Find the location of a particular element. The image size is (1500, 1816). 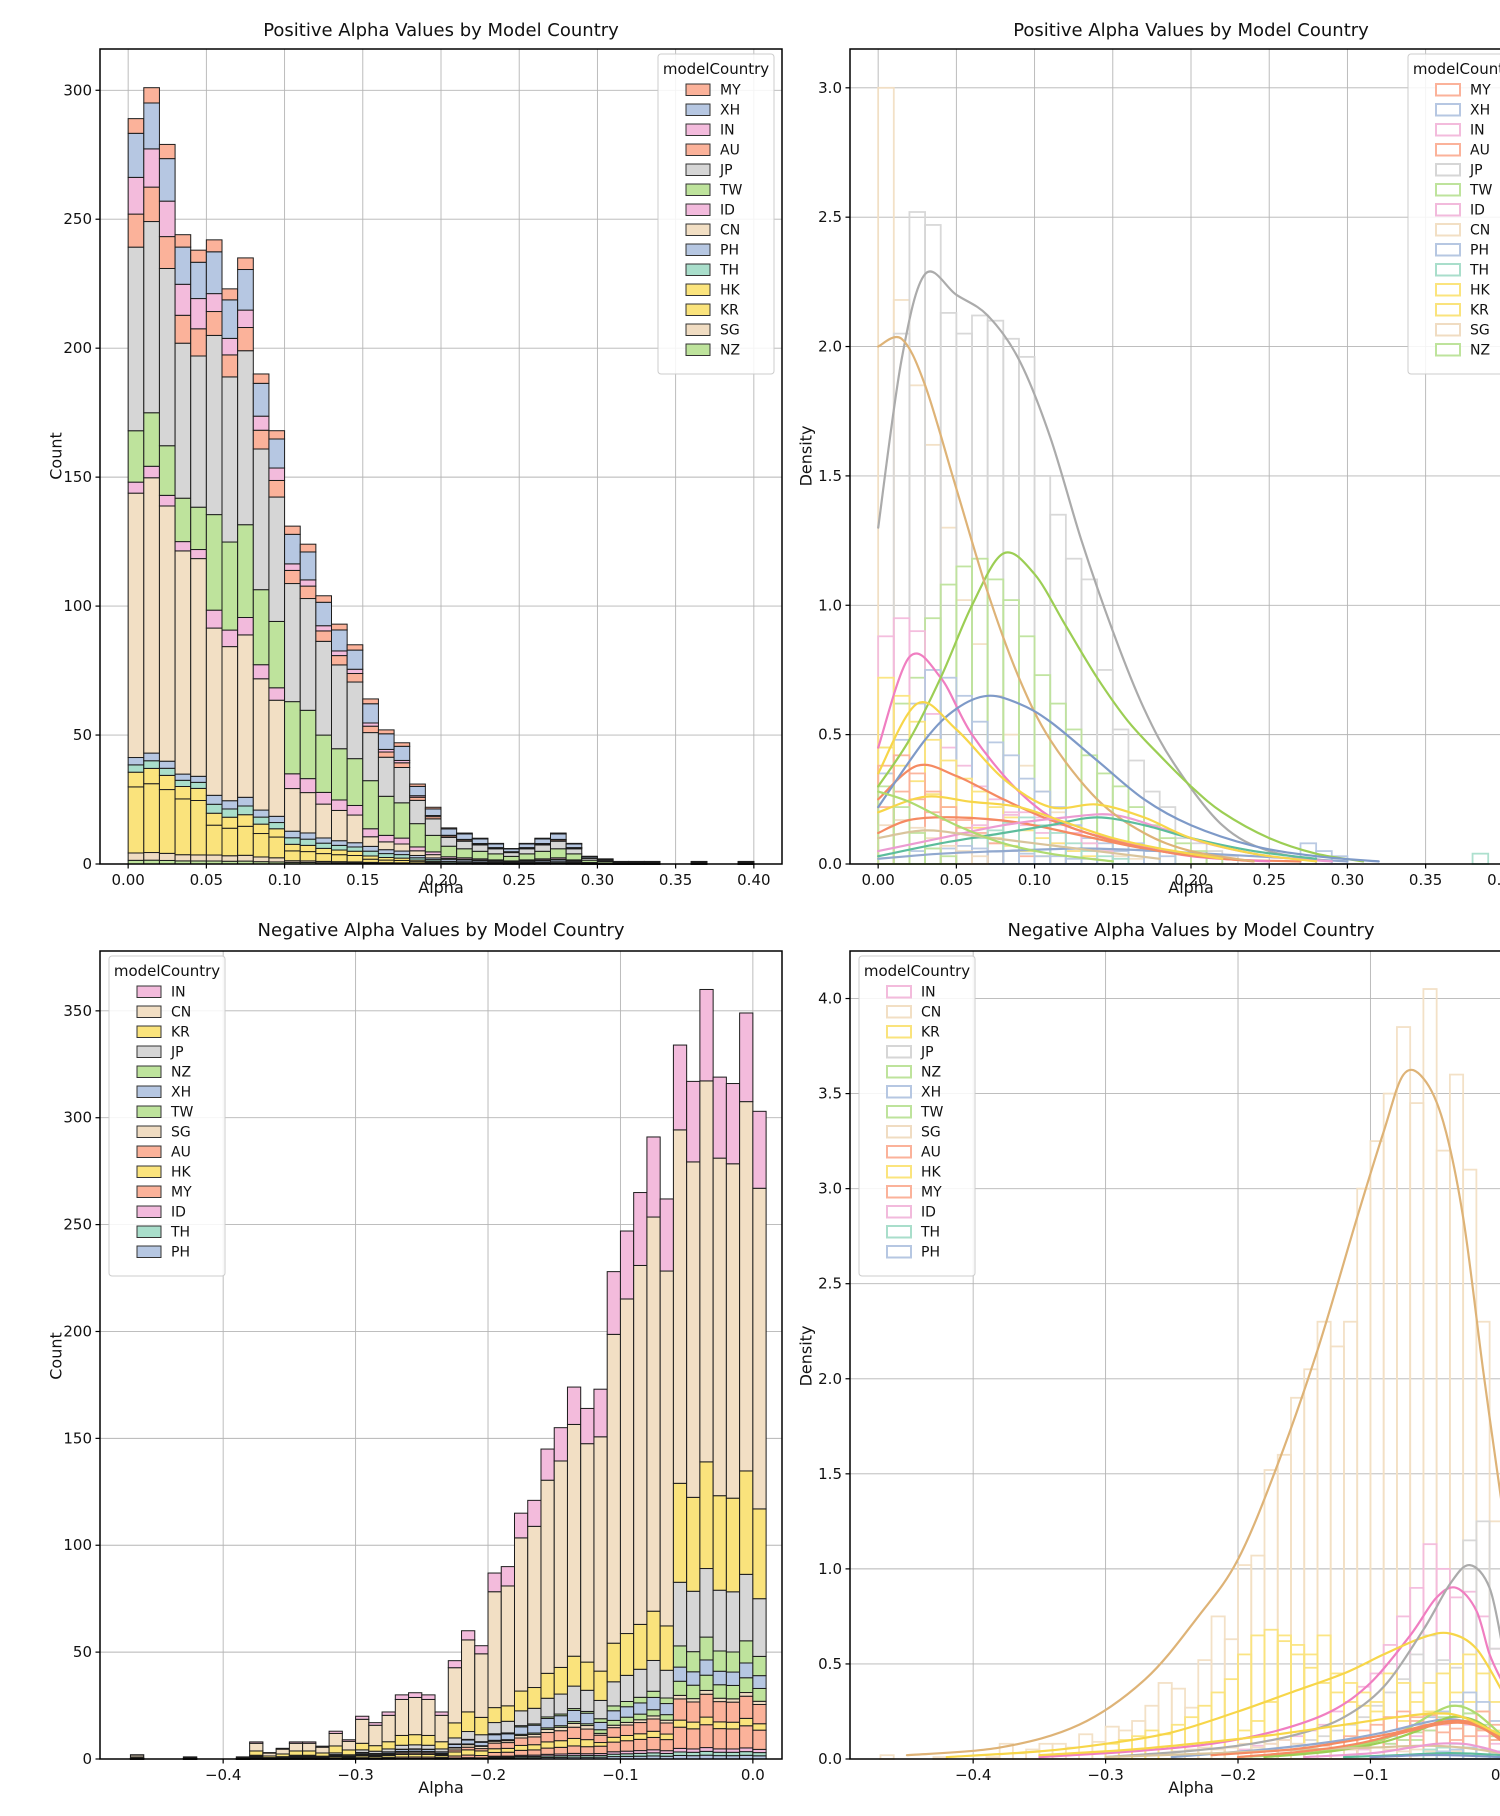

legend-label-MY: MY is located at coordinates (1480, 91).